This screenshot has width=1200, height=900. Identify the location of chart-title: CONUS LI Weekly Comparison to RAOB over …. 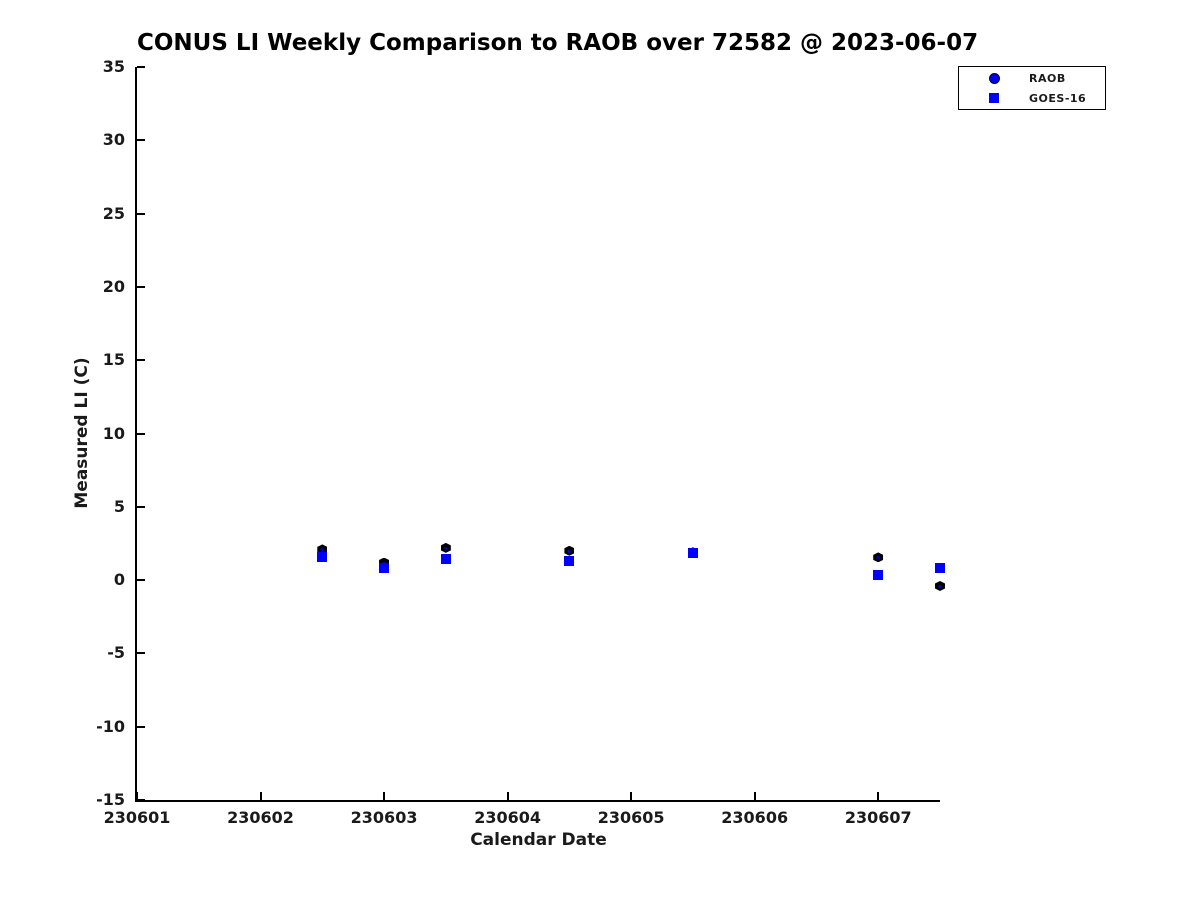
(558, 43).